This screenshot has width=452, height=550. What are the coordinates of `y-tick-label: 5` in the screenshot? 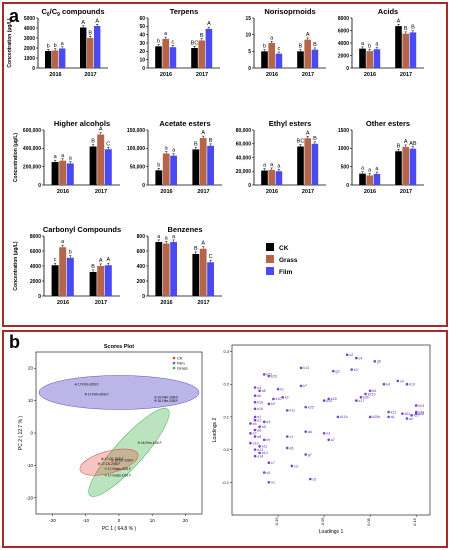 It's located at (249, 52).